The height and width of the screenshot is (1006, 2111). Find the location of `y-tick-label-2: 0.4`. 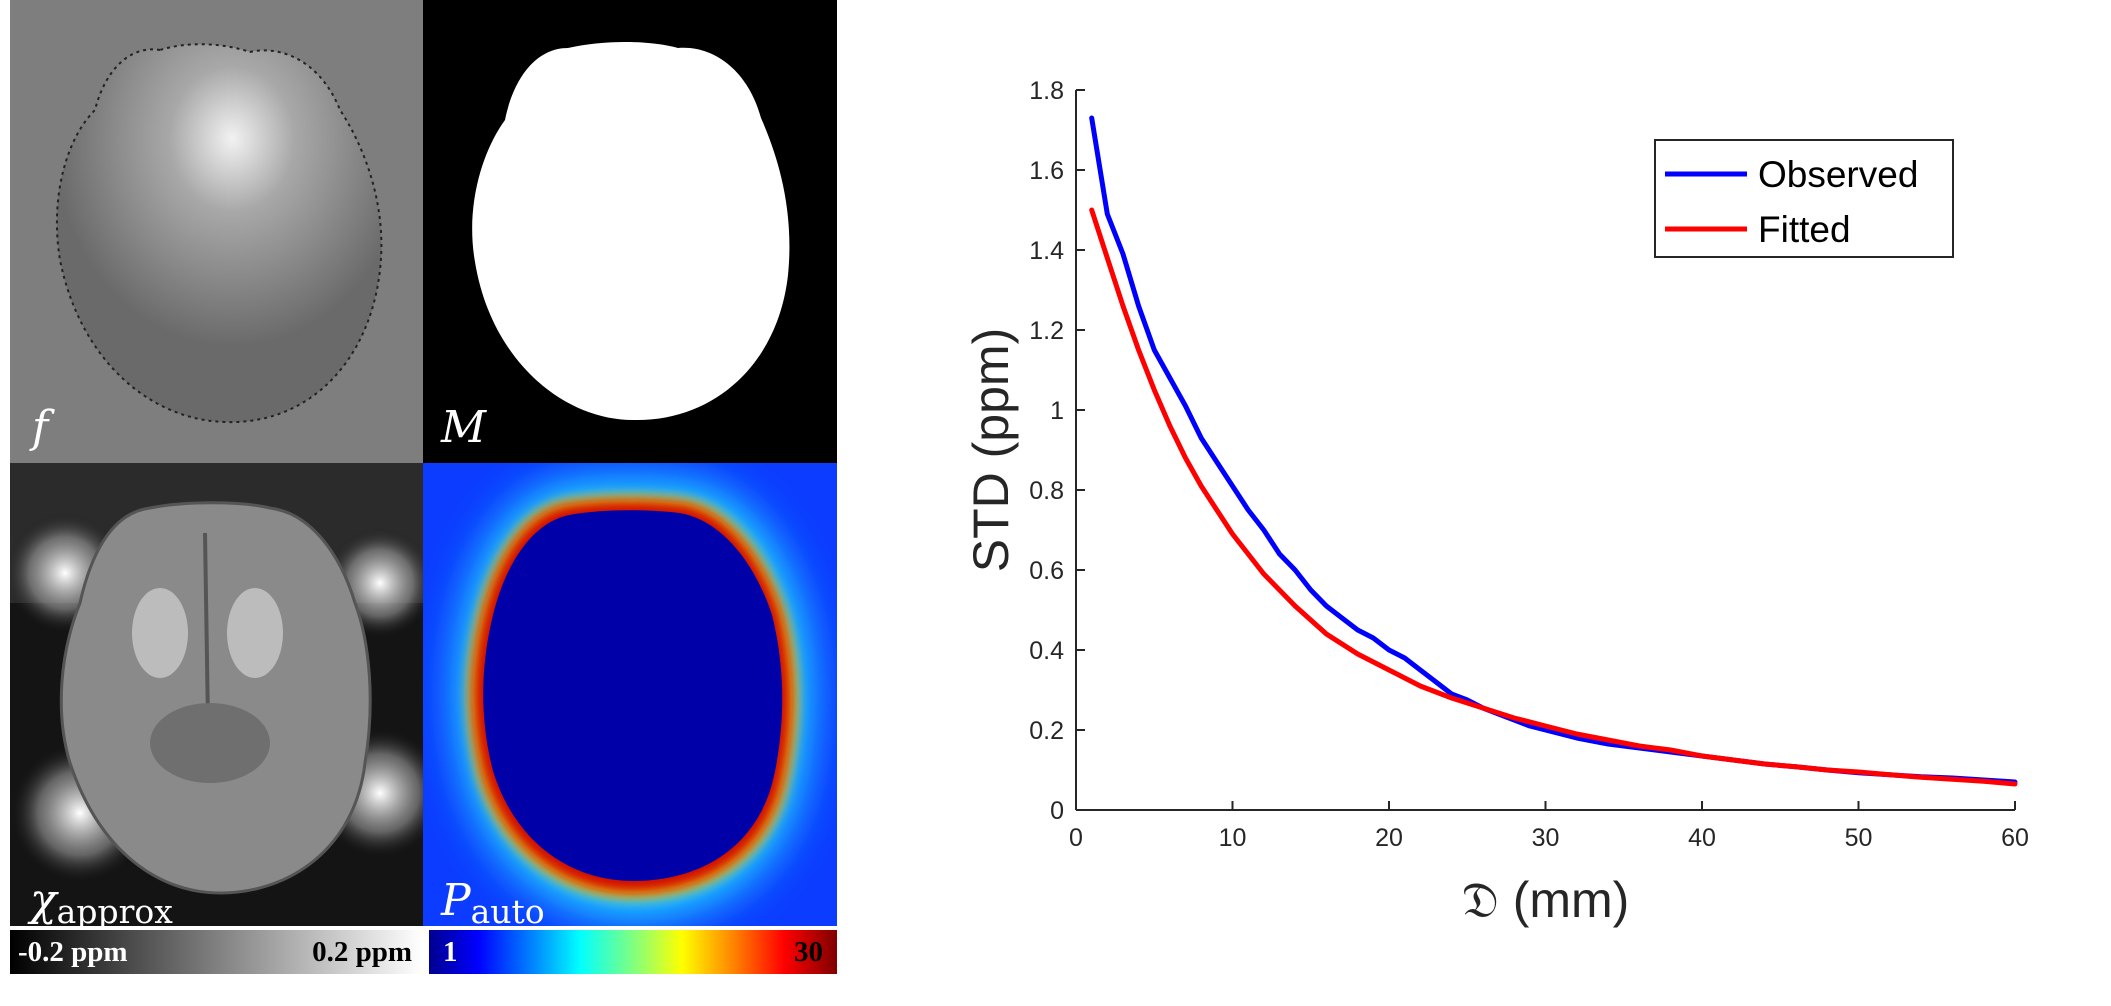

y-tick-label-2: 0.4 is located at coordinates (1046, 651).